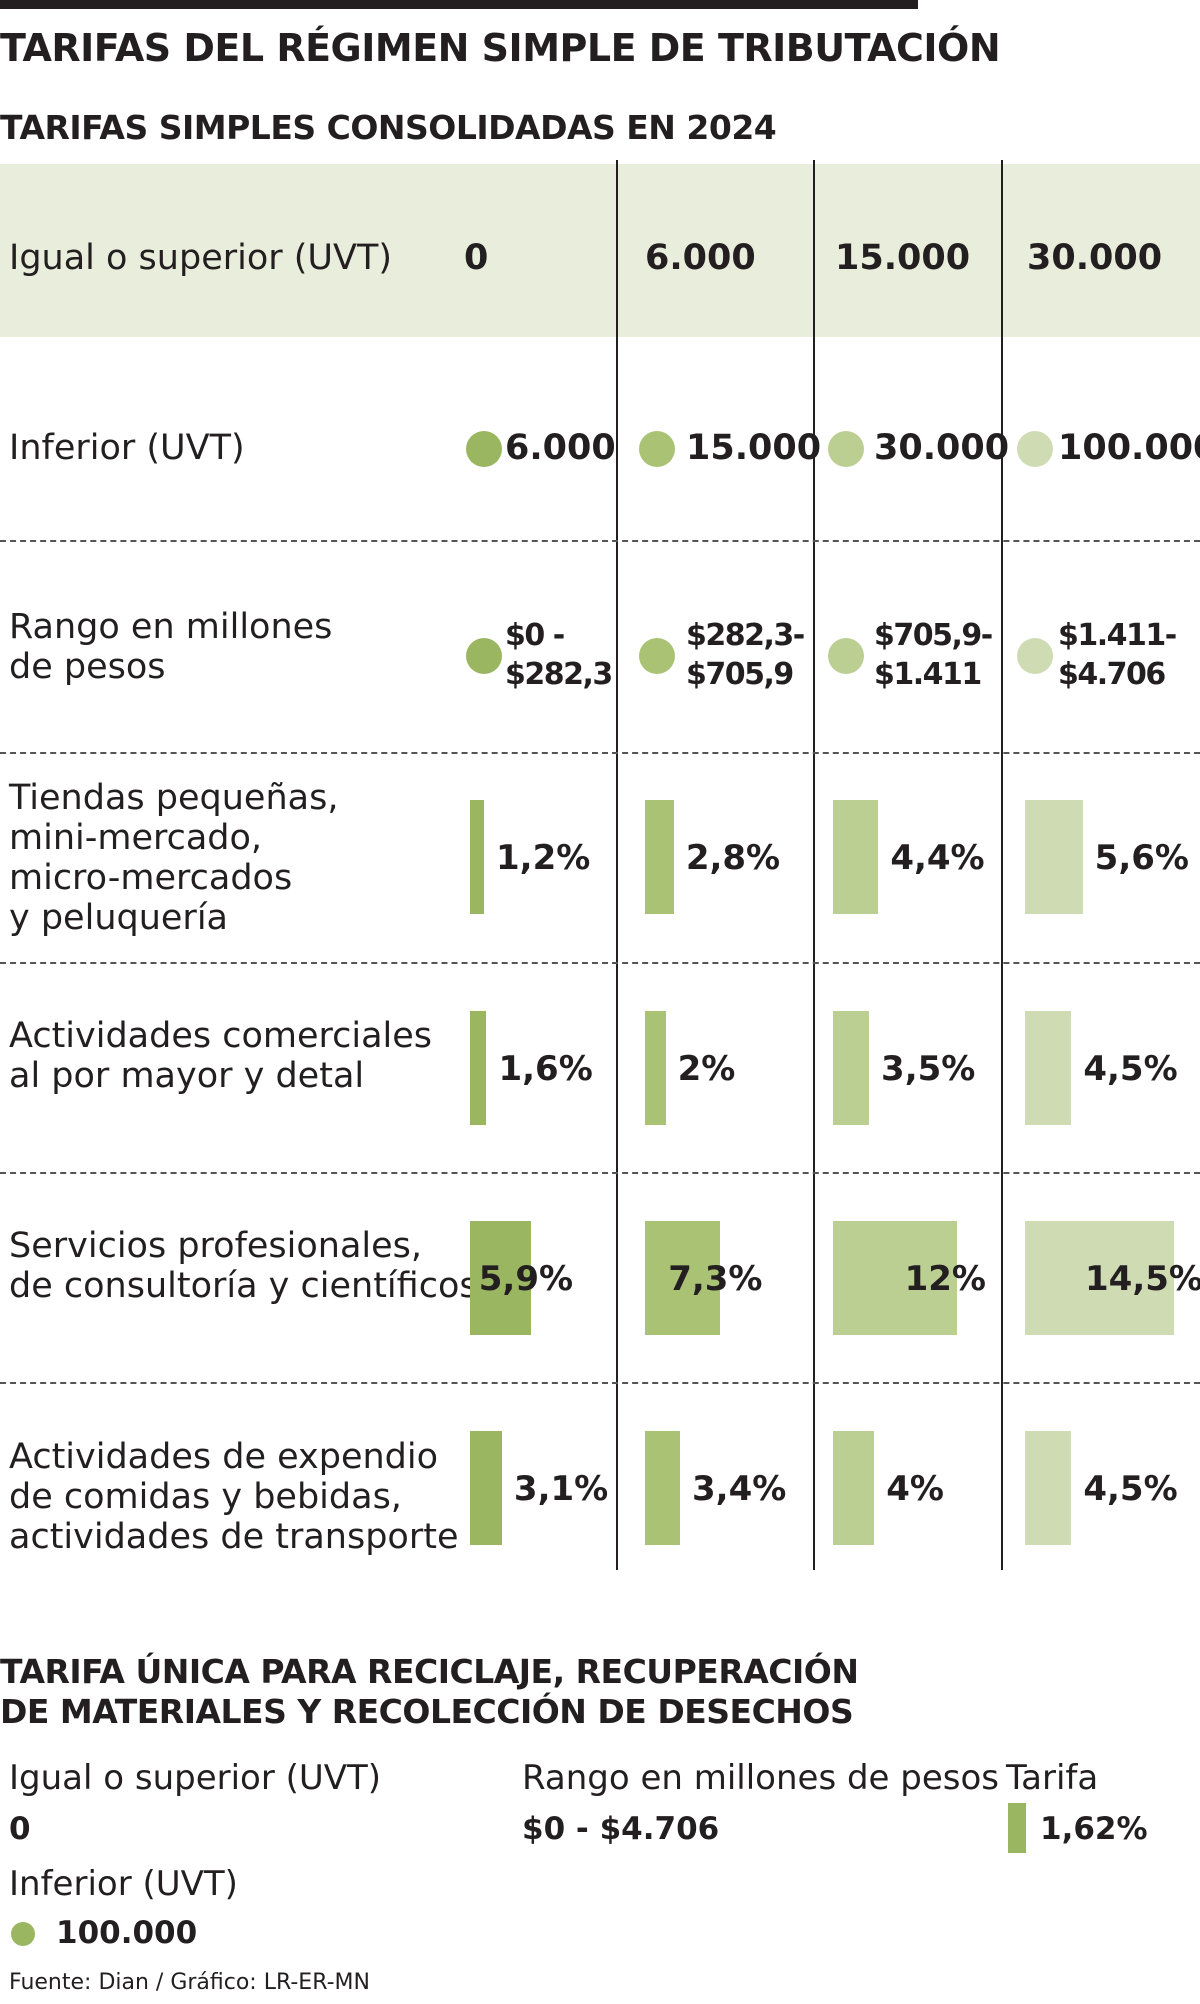 The height and width of the screenshot is (2004, 1200). Describe the element at coordinates (559, 655) in the screenshot. I see `rango-value: $0 - $282,3` at that location.